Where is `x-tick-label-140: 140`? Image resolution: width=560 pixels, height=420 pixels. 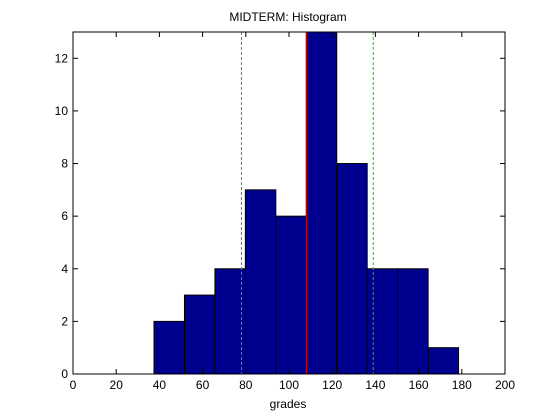
x-tick-label-140: 140 is located at coordinates (375, 385).